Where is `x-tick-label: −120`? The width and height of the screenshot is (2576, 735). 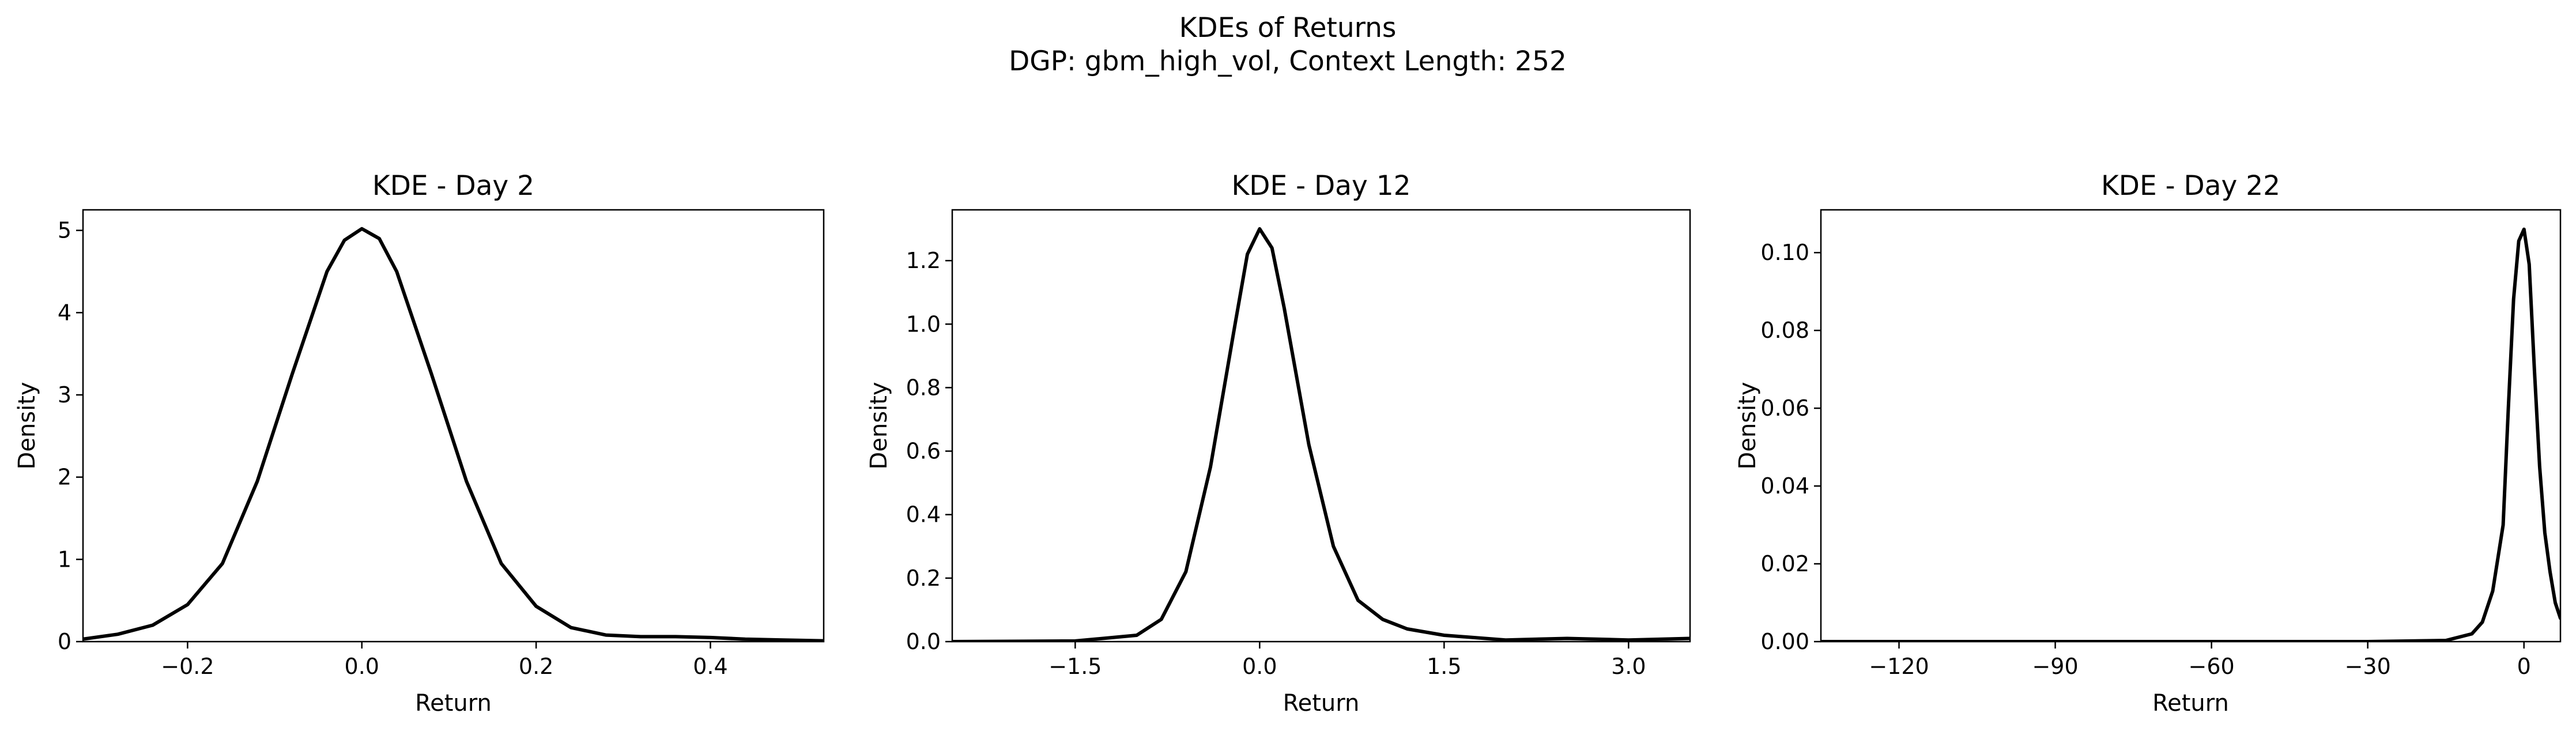
x-tick-label: −120 is located at coordinates (1899, 666).